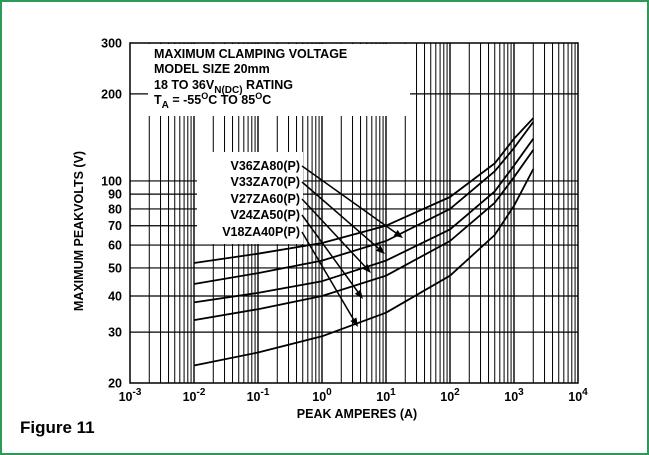 This screenshot has width=649, height=455. I want to click on y-tick-label: 80, so click(115, 209).